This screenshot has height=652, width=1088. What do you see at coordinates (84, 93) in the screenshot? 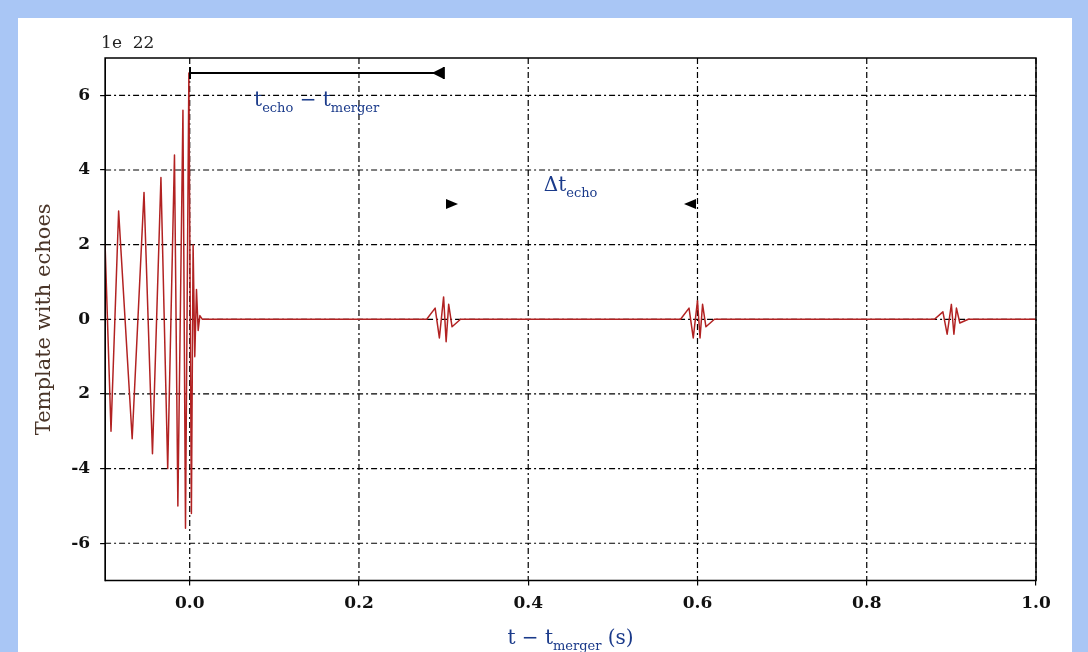
I see `y-tick-label: 6` at bounding box center [84, 93].